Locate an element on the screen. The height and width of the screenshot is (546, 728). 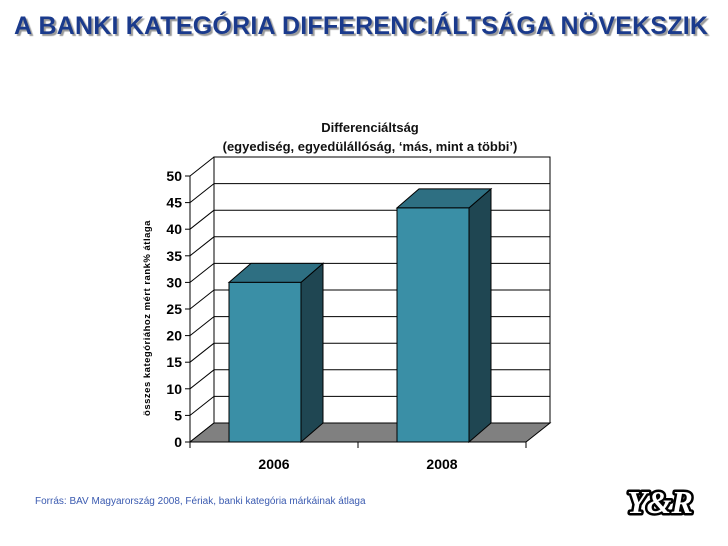
yr-logo: Y&R is located at coordinates (660, 502).